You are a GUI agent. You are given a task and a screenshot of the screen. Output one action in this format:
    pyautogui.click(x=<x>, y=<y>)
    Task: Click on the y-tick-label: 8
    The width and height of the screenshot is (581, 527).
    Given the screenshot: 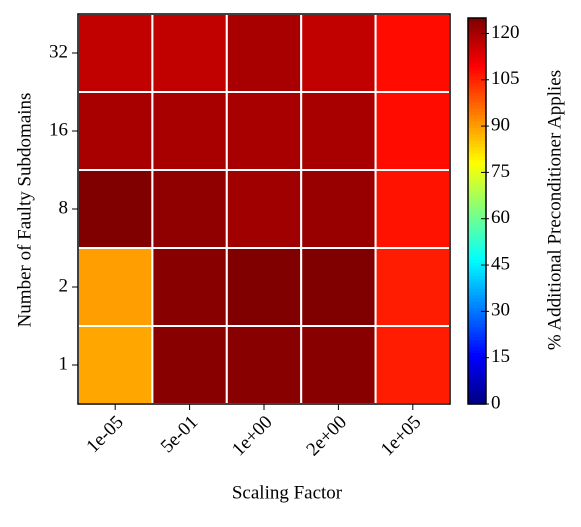 What is the action you would take?
    pyautogui.click(x=64, y=207)
    